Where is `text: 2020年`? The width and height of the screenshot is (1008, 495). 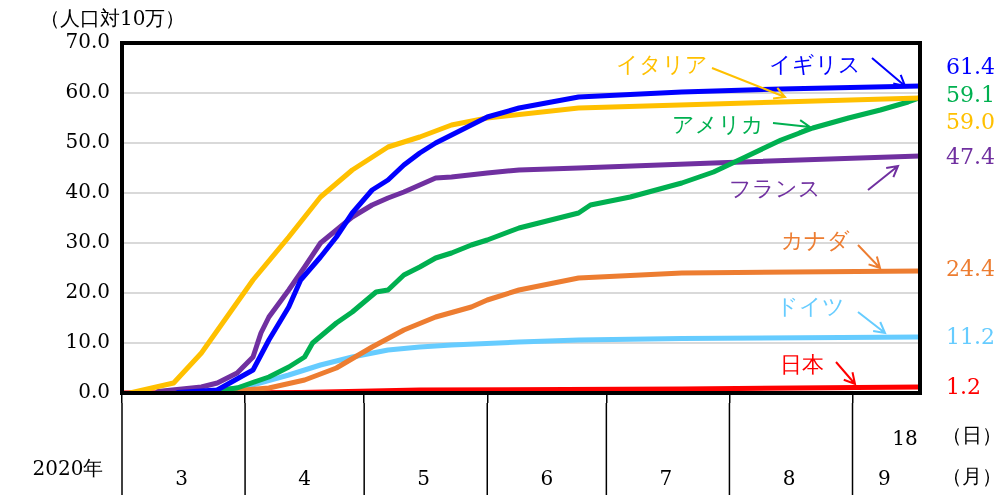 text: 2020年 is located at coordinates (68, 468).